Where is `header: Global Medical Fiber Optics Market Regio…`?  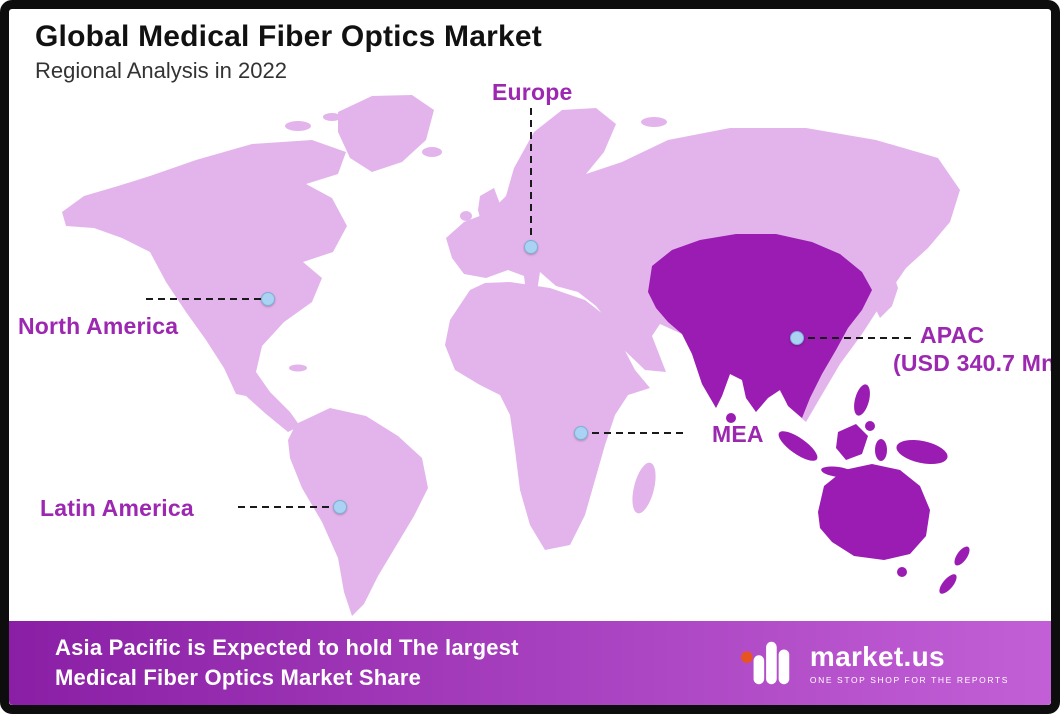 header: Global Medical Fiber Optics Market Regio… is located at coordinates (288, 52).